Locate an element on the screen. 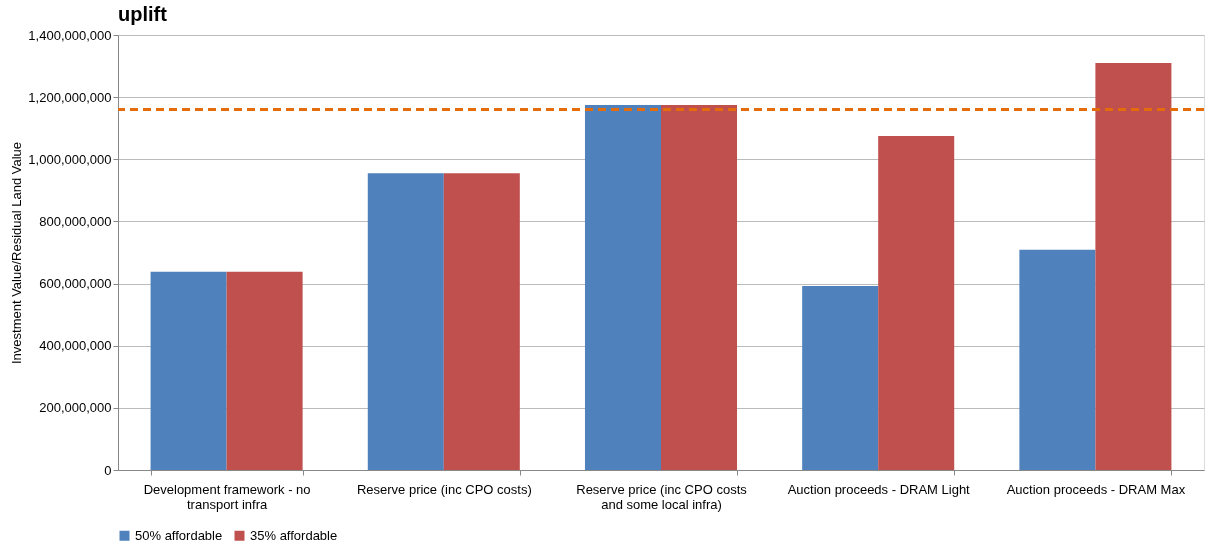 This screenshot has height=548, width=1221. y-axis-title: Investment Value/Residual Land Value is located at coordinates (17, 253).